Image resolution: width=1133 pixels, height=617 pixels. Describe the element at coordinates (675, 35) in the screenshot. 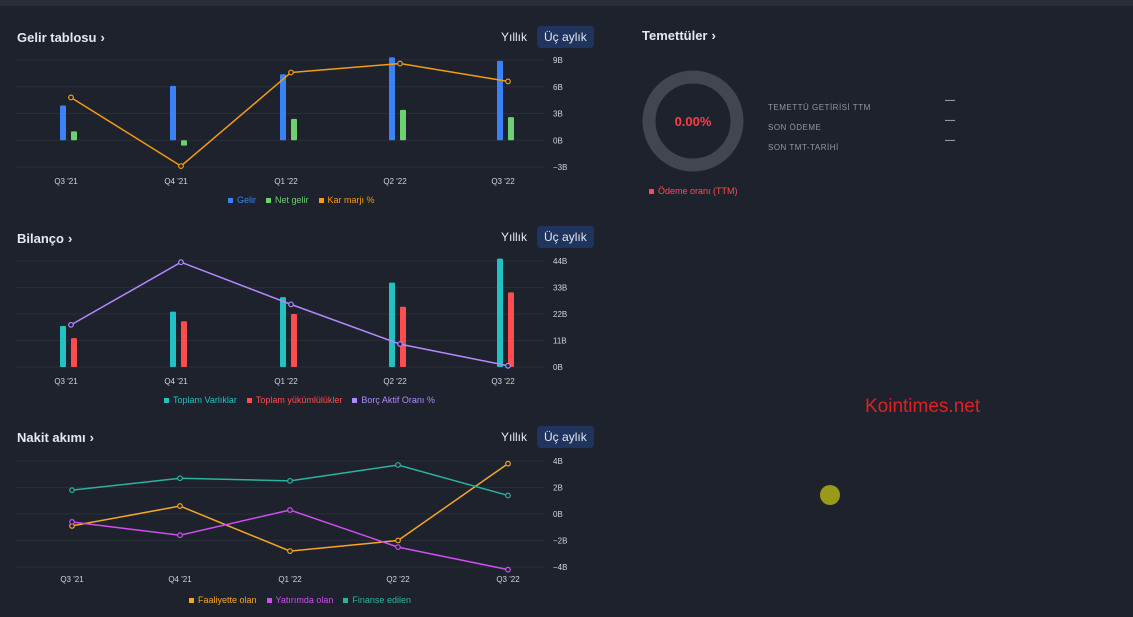

I see `dividends-title-label: Temettüler` at that location.